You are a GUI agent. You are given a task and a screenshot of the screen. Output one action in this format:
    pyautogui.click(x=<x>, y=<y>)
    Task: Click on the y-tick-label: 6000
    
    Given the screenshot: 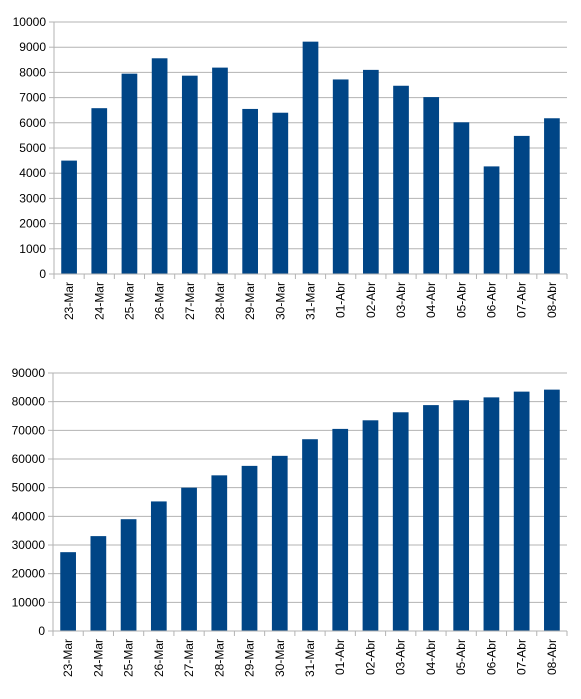 What is the action you would take?
    pyautogui.click(x=32, y=123)
    